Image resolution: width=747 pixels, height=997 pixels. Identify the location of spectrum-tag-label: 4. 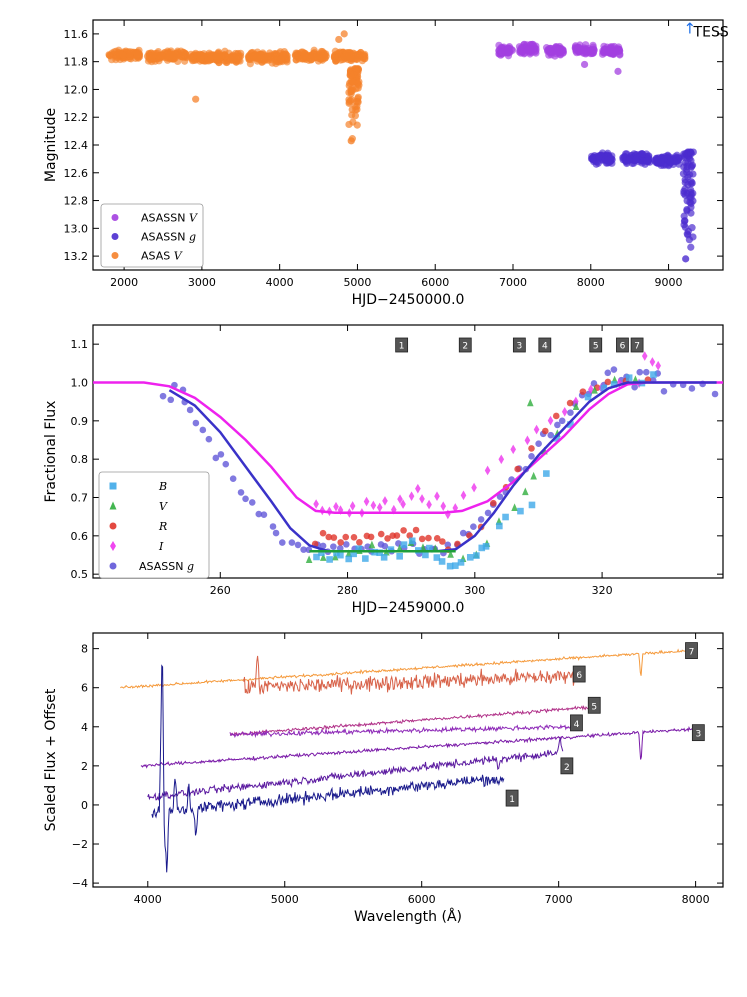
(577, 725).